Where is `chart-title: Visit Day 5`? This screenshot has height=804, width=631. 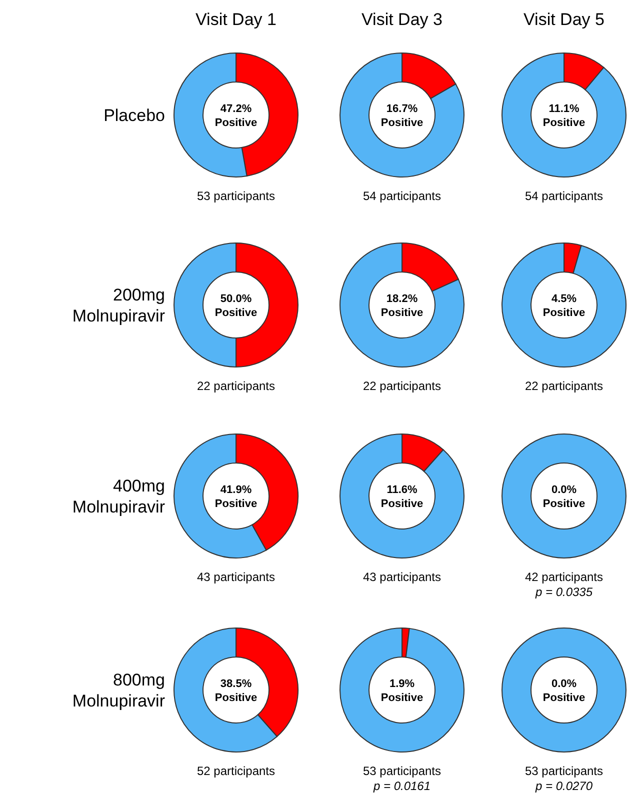
chart-title: Visit Day 5 is located at coordinates (564, 19).